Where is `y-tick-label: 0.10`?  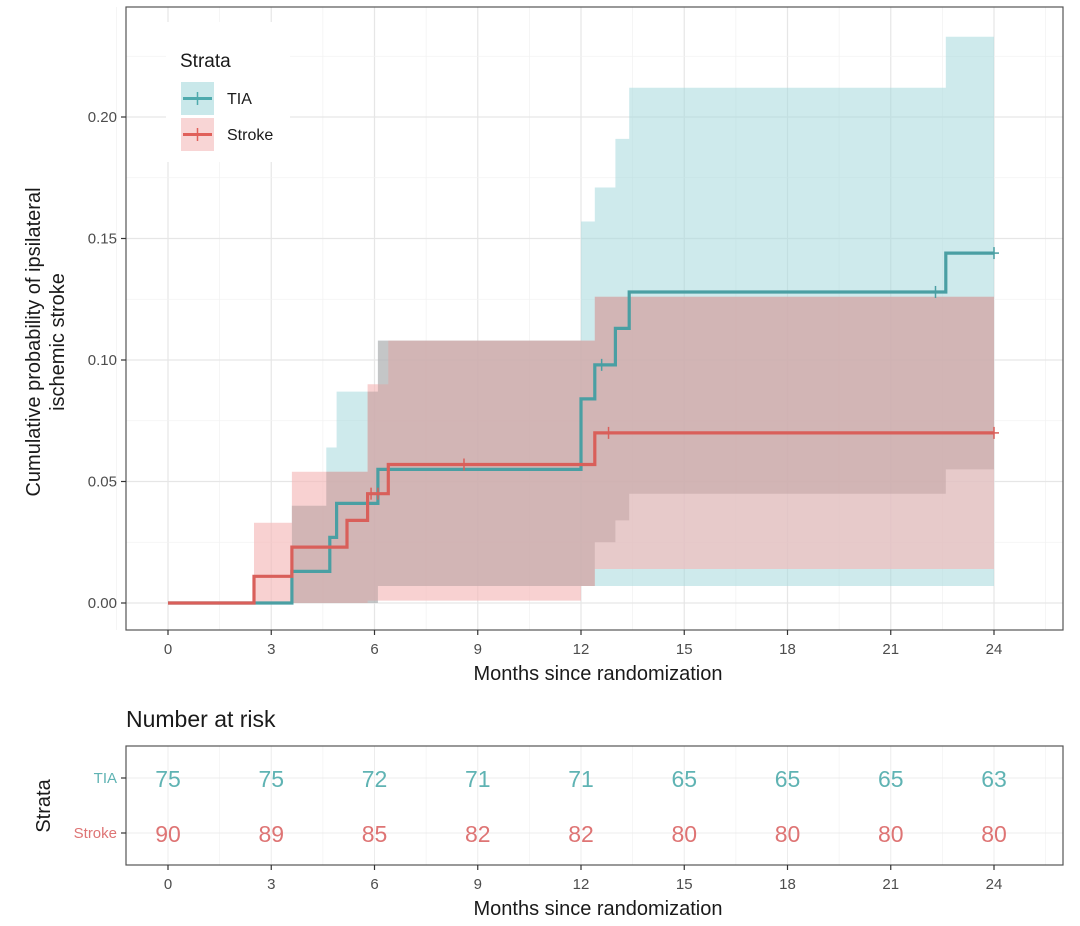
y-tick-label: 0.10 is located at coordinates (102, 360).